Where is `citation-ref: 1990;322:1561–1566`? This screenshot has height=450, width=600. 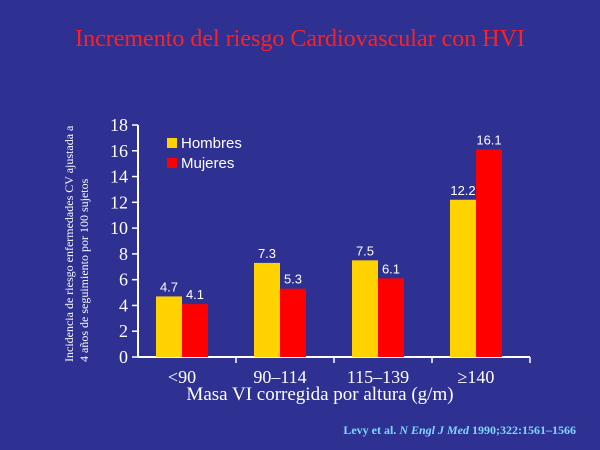 citation-ref: 1990;322:1561–1566 is located at coordinates (524, 430).